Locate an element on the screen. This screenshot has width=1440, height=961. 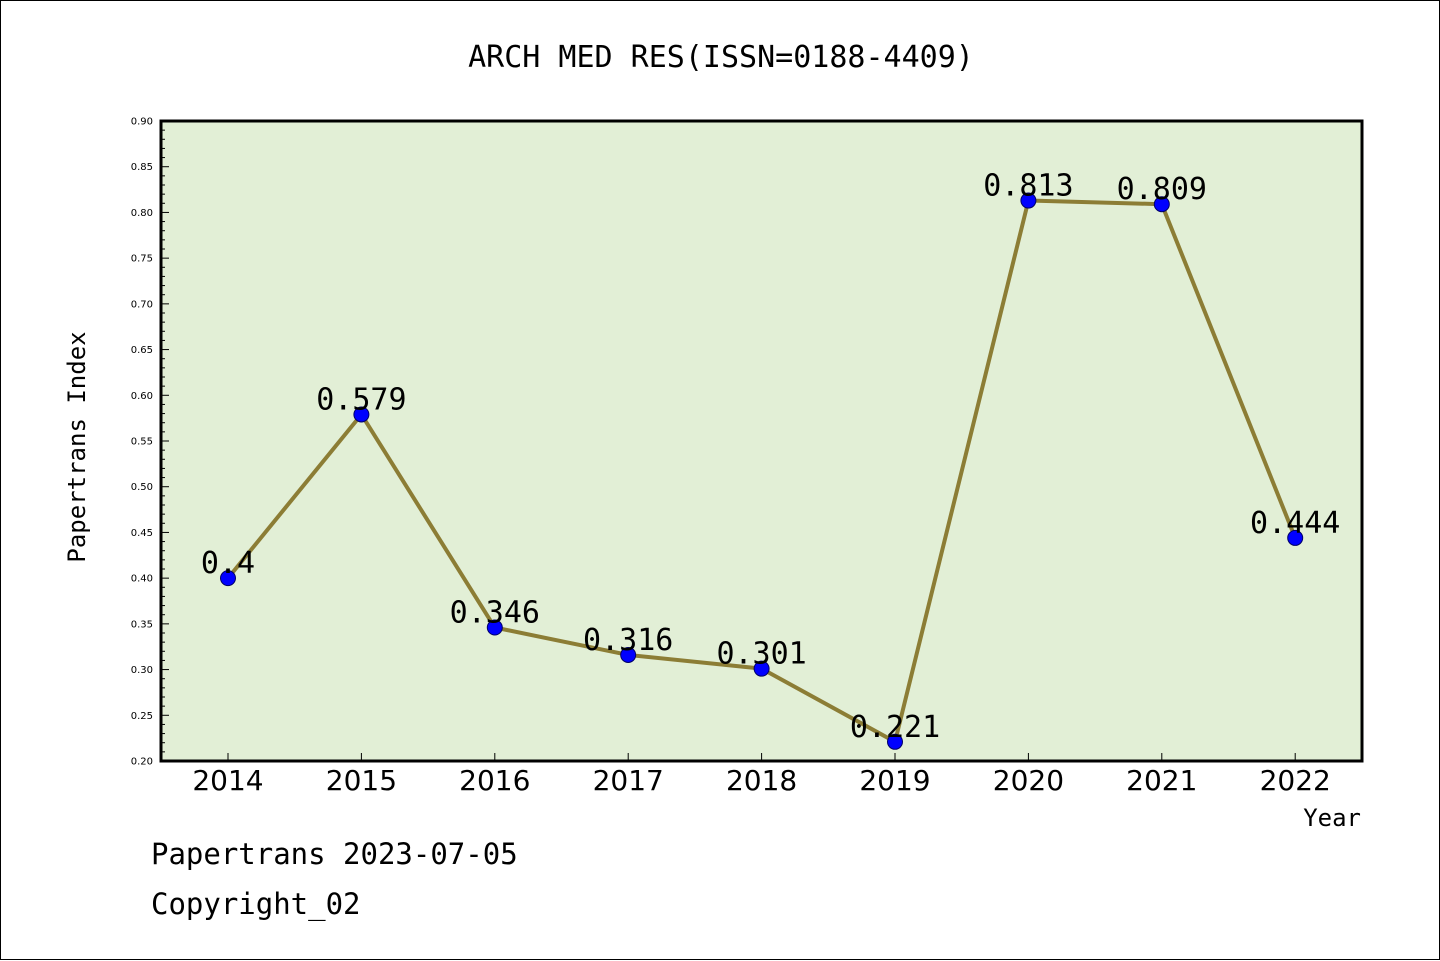
y-tick-label: 0.55 is located at coordinates (142, 442).